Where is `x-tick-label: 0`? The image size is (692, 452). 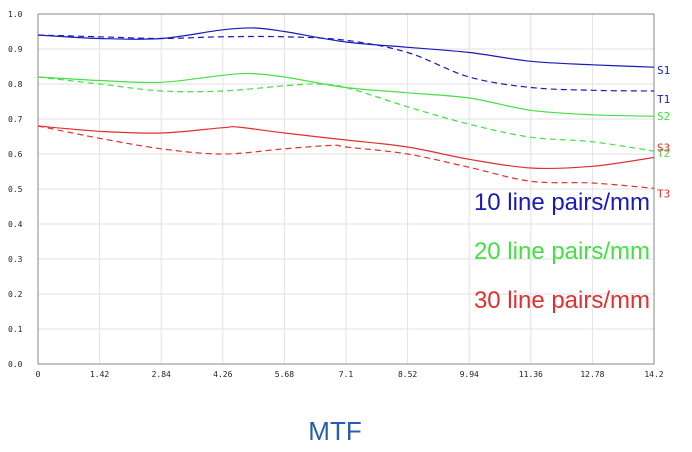
x-tick-label: 0 is located at coordinates (38, 374).